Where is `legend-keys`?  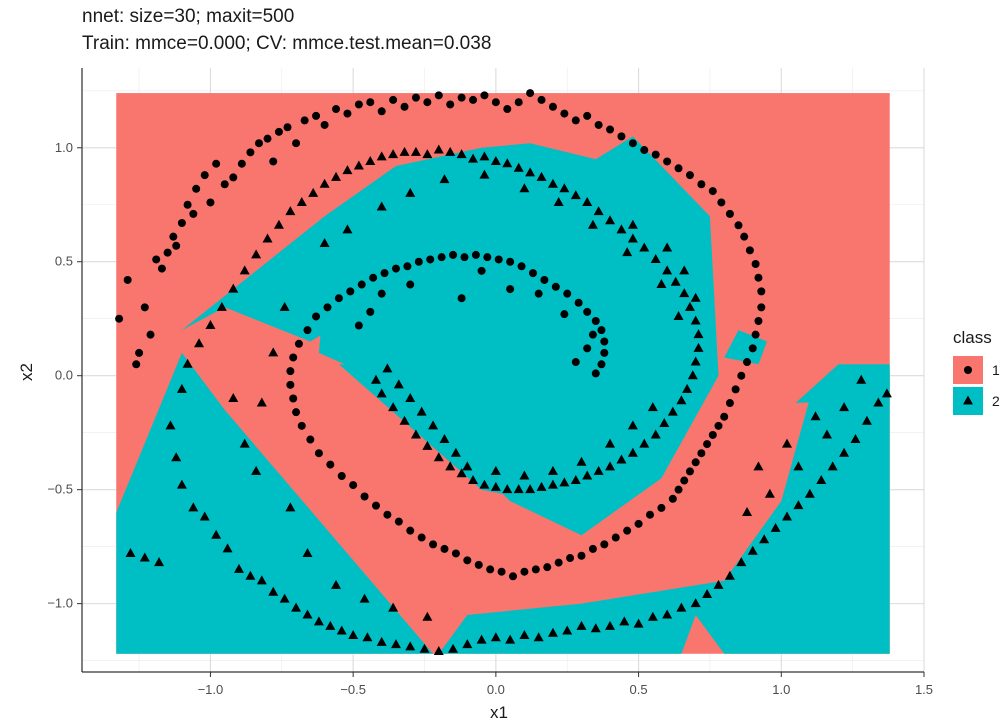 legend-keys is located at coordinates (968, 385).